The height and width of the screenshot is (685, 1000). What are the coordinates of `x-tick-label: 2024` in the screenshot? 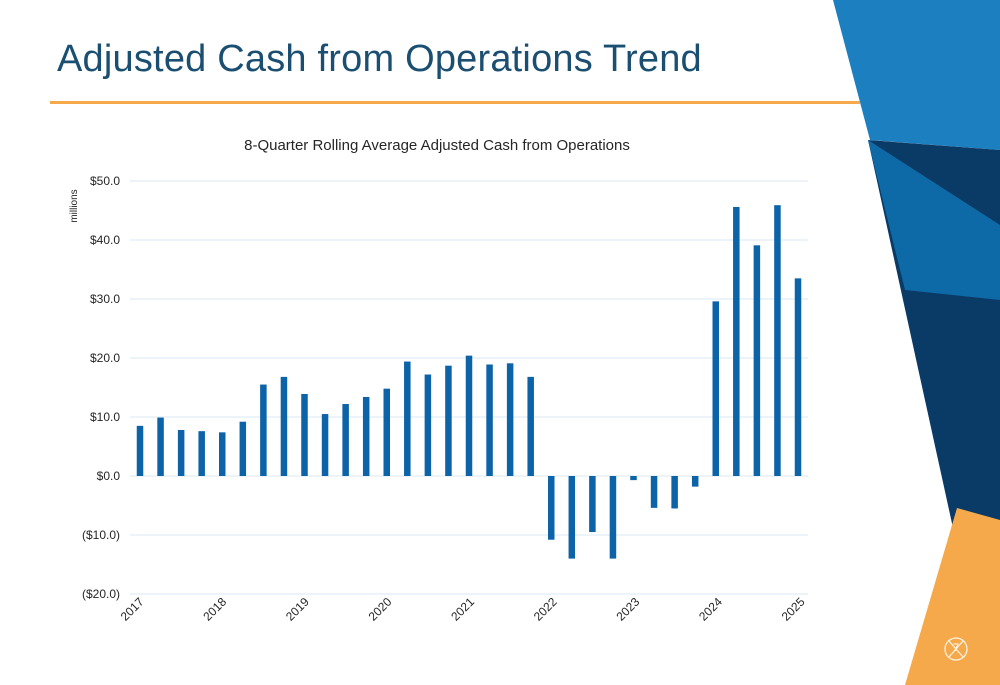 It's located at (710, 609).